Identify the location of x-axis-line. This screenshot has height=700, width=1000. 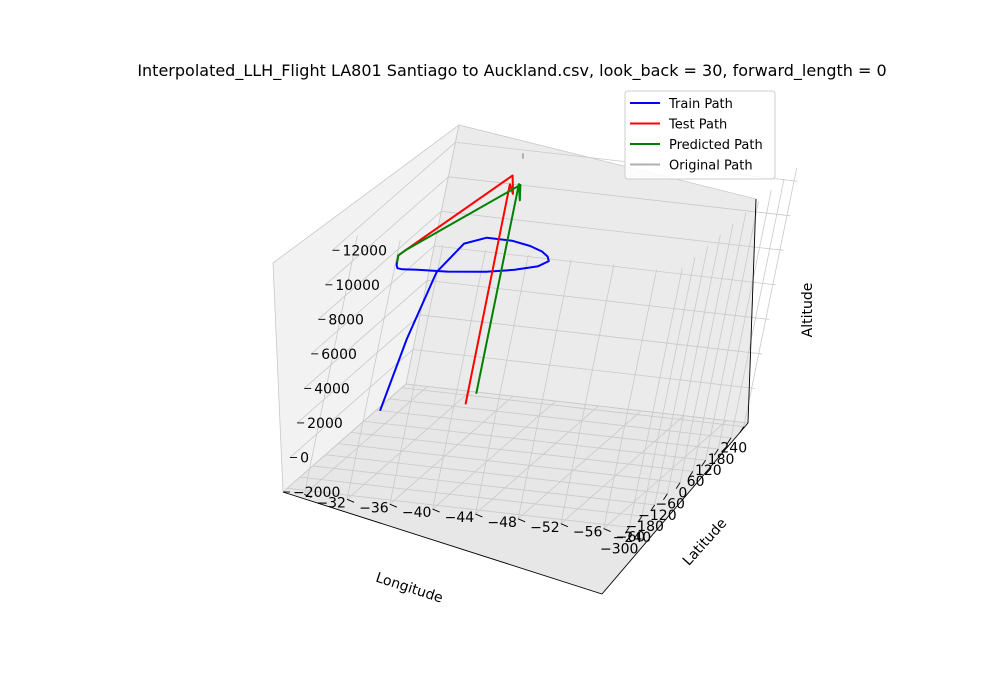
(442, 543).